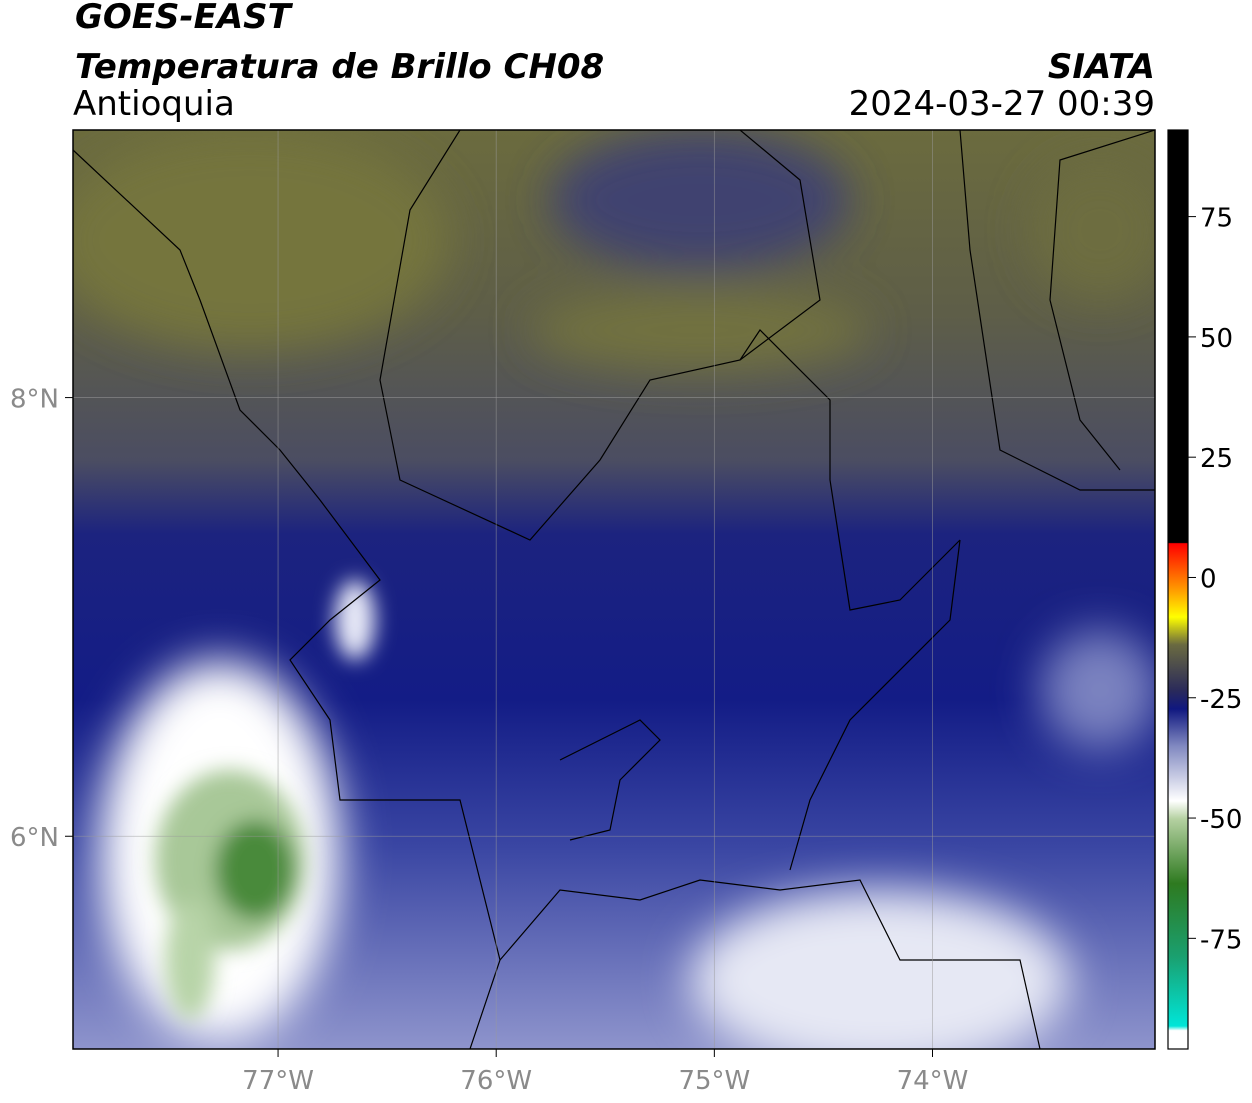 Image resolution: width=1252 pixels, height=1103 pixels. Describe the element at coordinates (1208, 579) in the screenshot. I see `colorbar-tick-label: 0` at that location.